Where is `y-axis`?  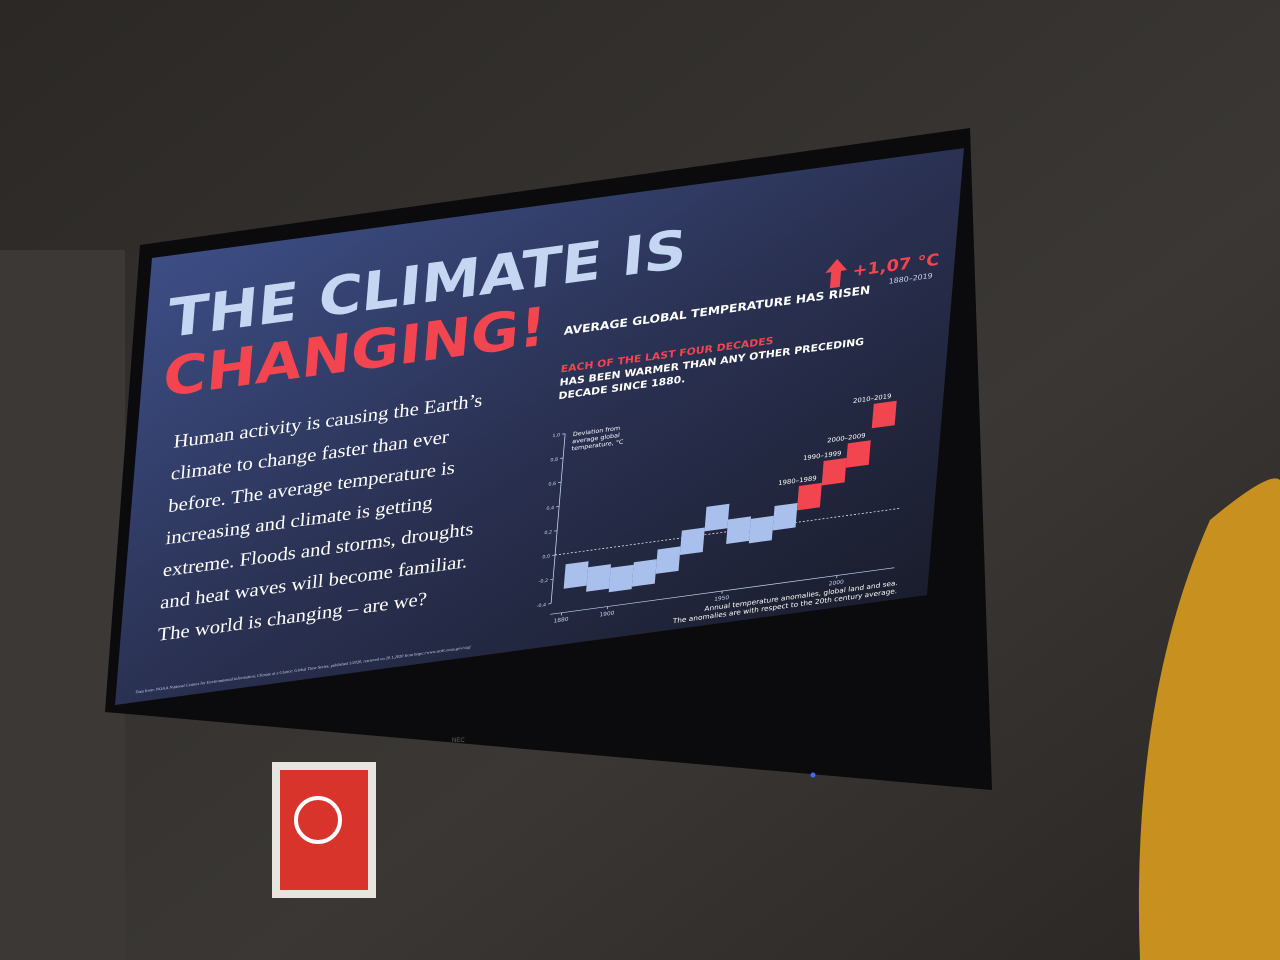 y-axis is located at coordinates (558, 518).